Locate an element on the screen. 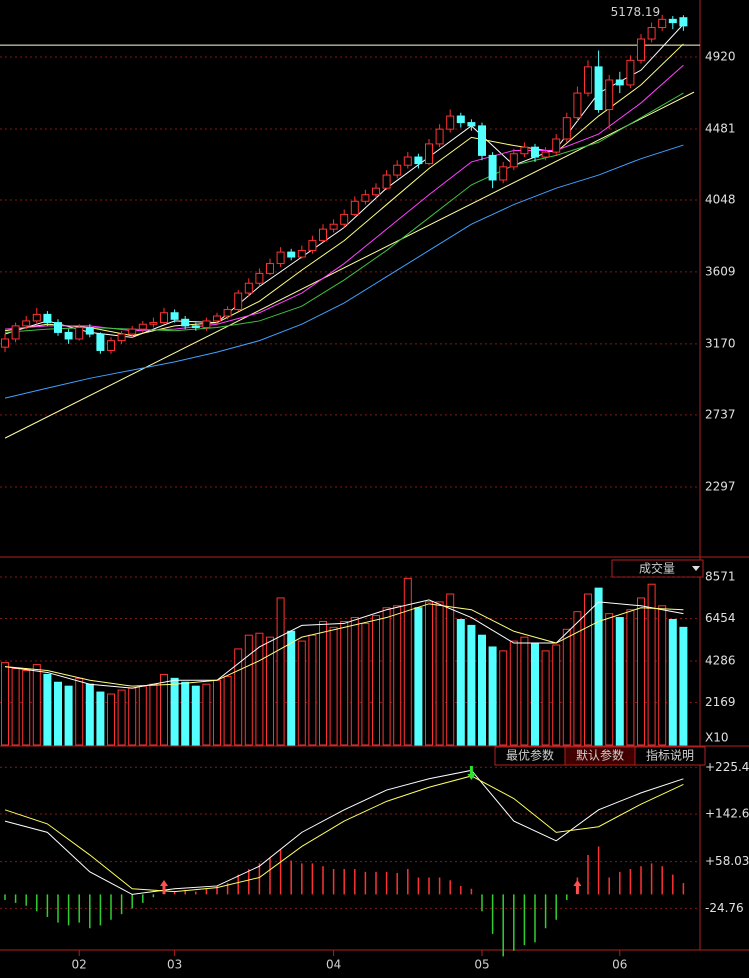 The height and width of the screenshot is (978, 749). y-tick-label: 4048 is located at coordinates (720, 199).